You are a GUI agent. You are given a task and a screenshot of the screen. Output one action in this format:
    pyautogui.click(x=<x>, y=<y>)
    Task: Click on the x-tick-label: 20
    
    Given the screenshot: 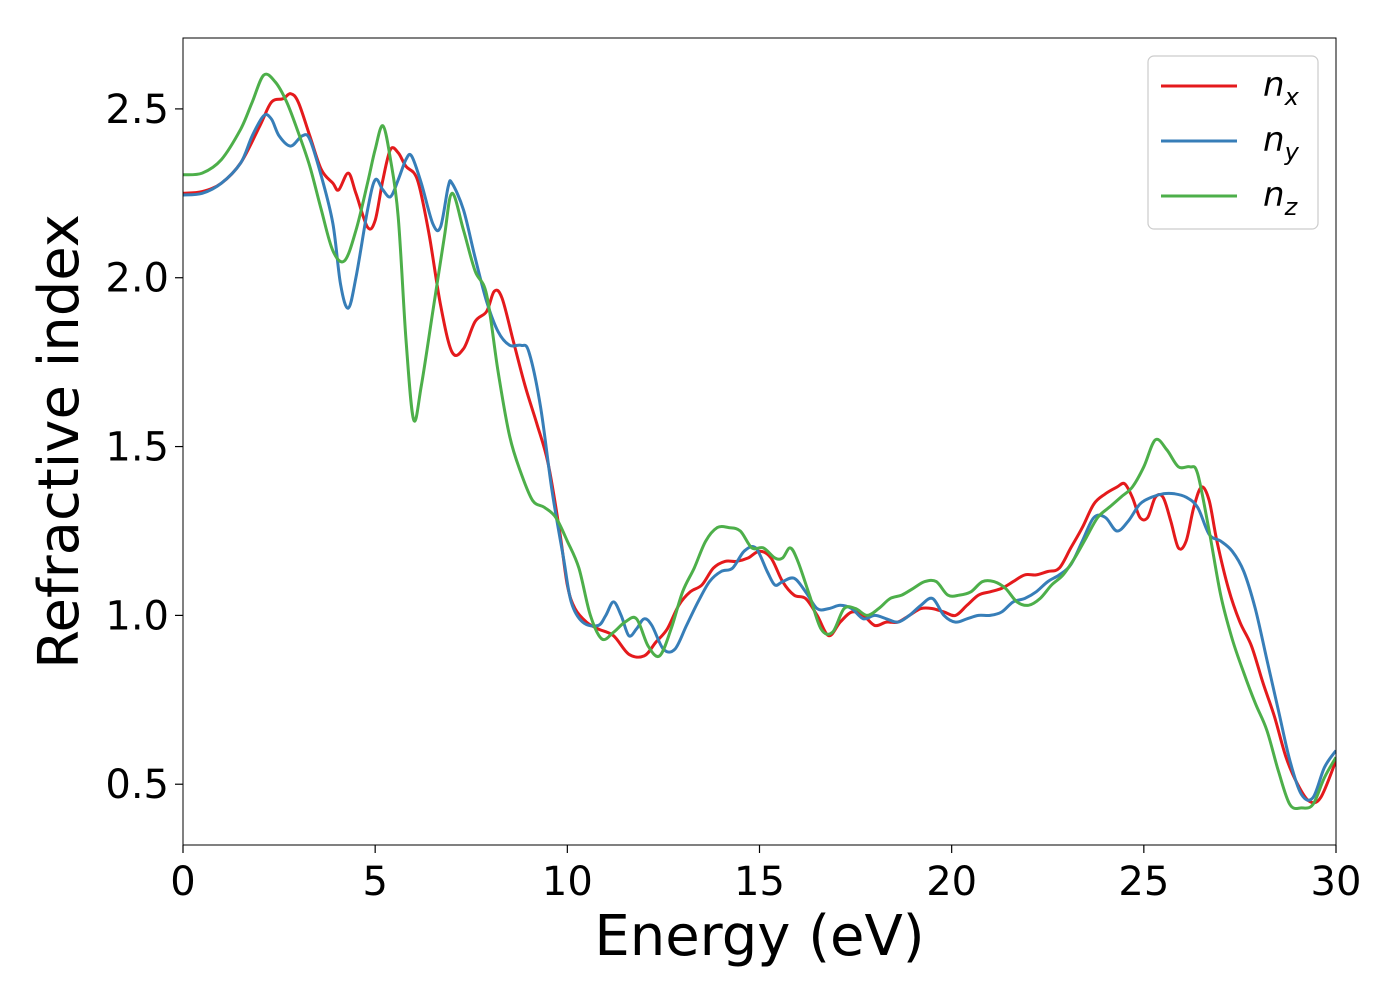 What is the action you would take?
    pyautogui.click(x=951, y=882)
    